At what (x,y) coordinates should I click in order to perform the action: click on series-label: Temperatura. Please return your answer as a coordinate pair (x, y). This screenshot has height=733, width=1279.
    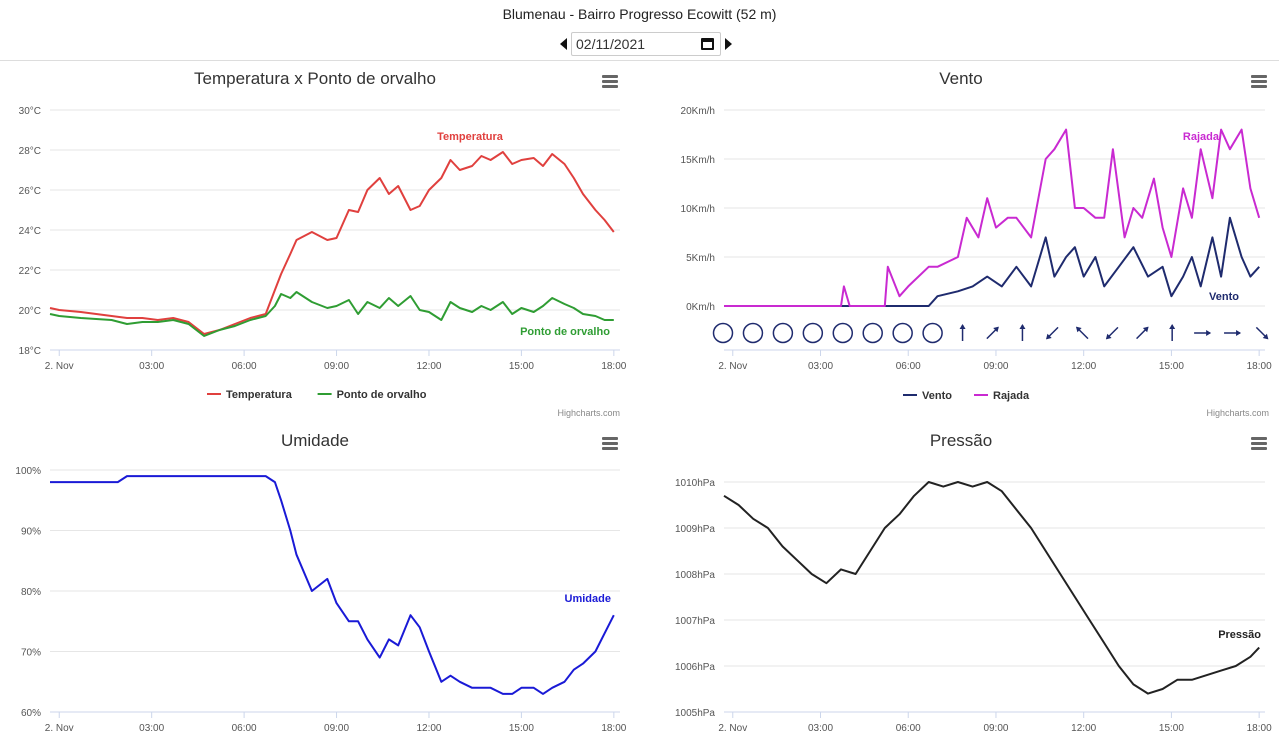
    Looking at the image, I should click on (470, 137).